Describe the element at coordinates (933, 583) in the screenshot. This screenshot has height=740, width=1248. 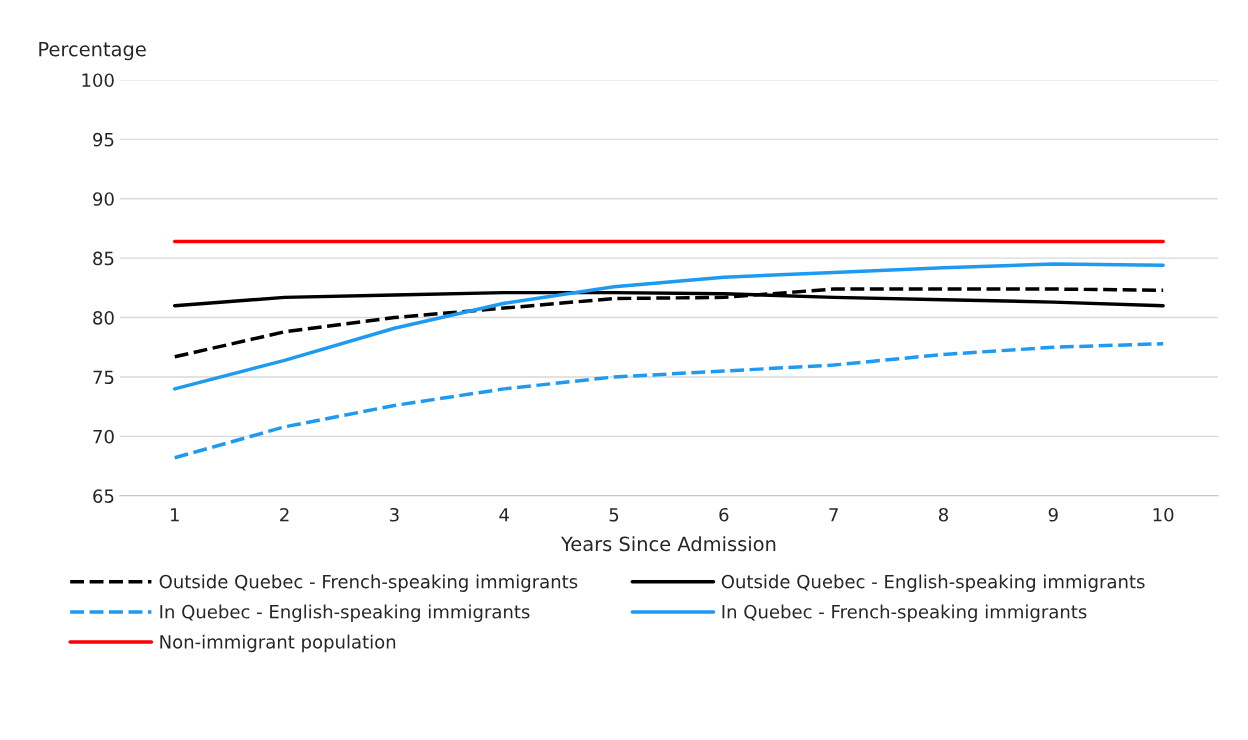
I see `legend-label: Outside Quebec - English-speaking immigrants` at that location.